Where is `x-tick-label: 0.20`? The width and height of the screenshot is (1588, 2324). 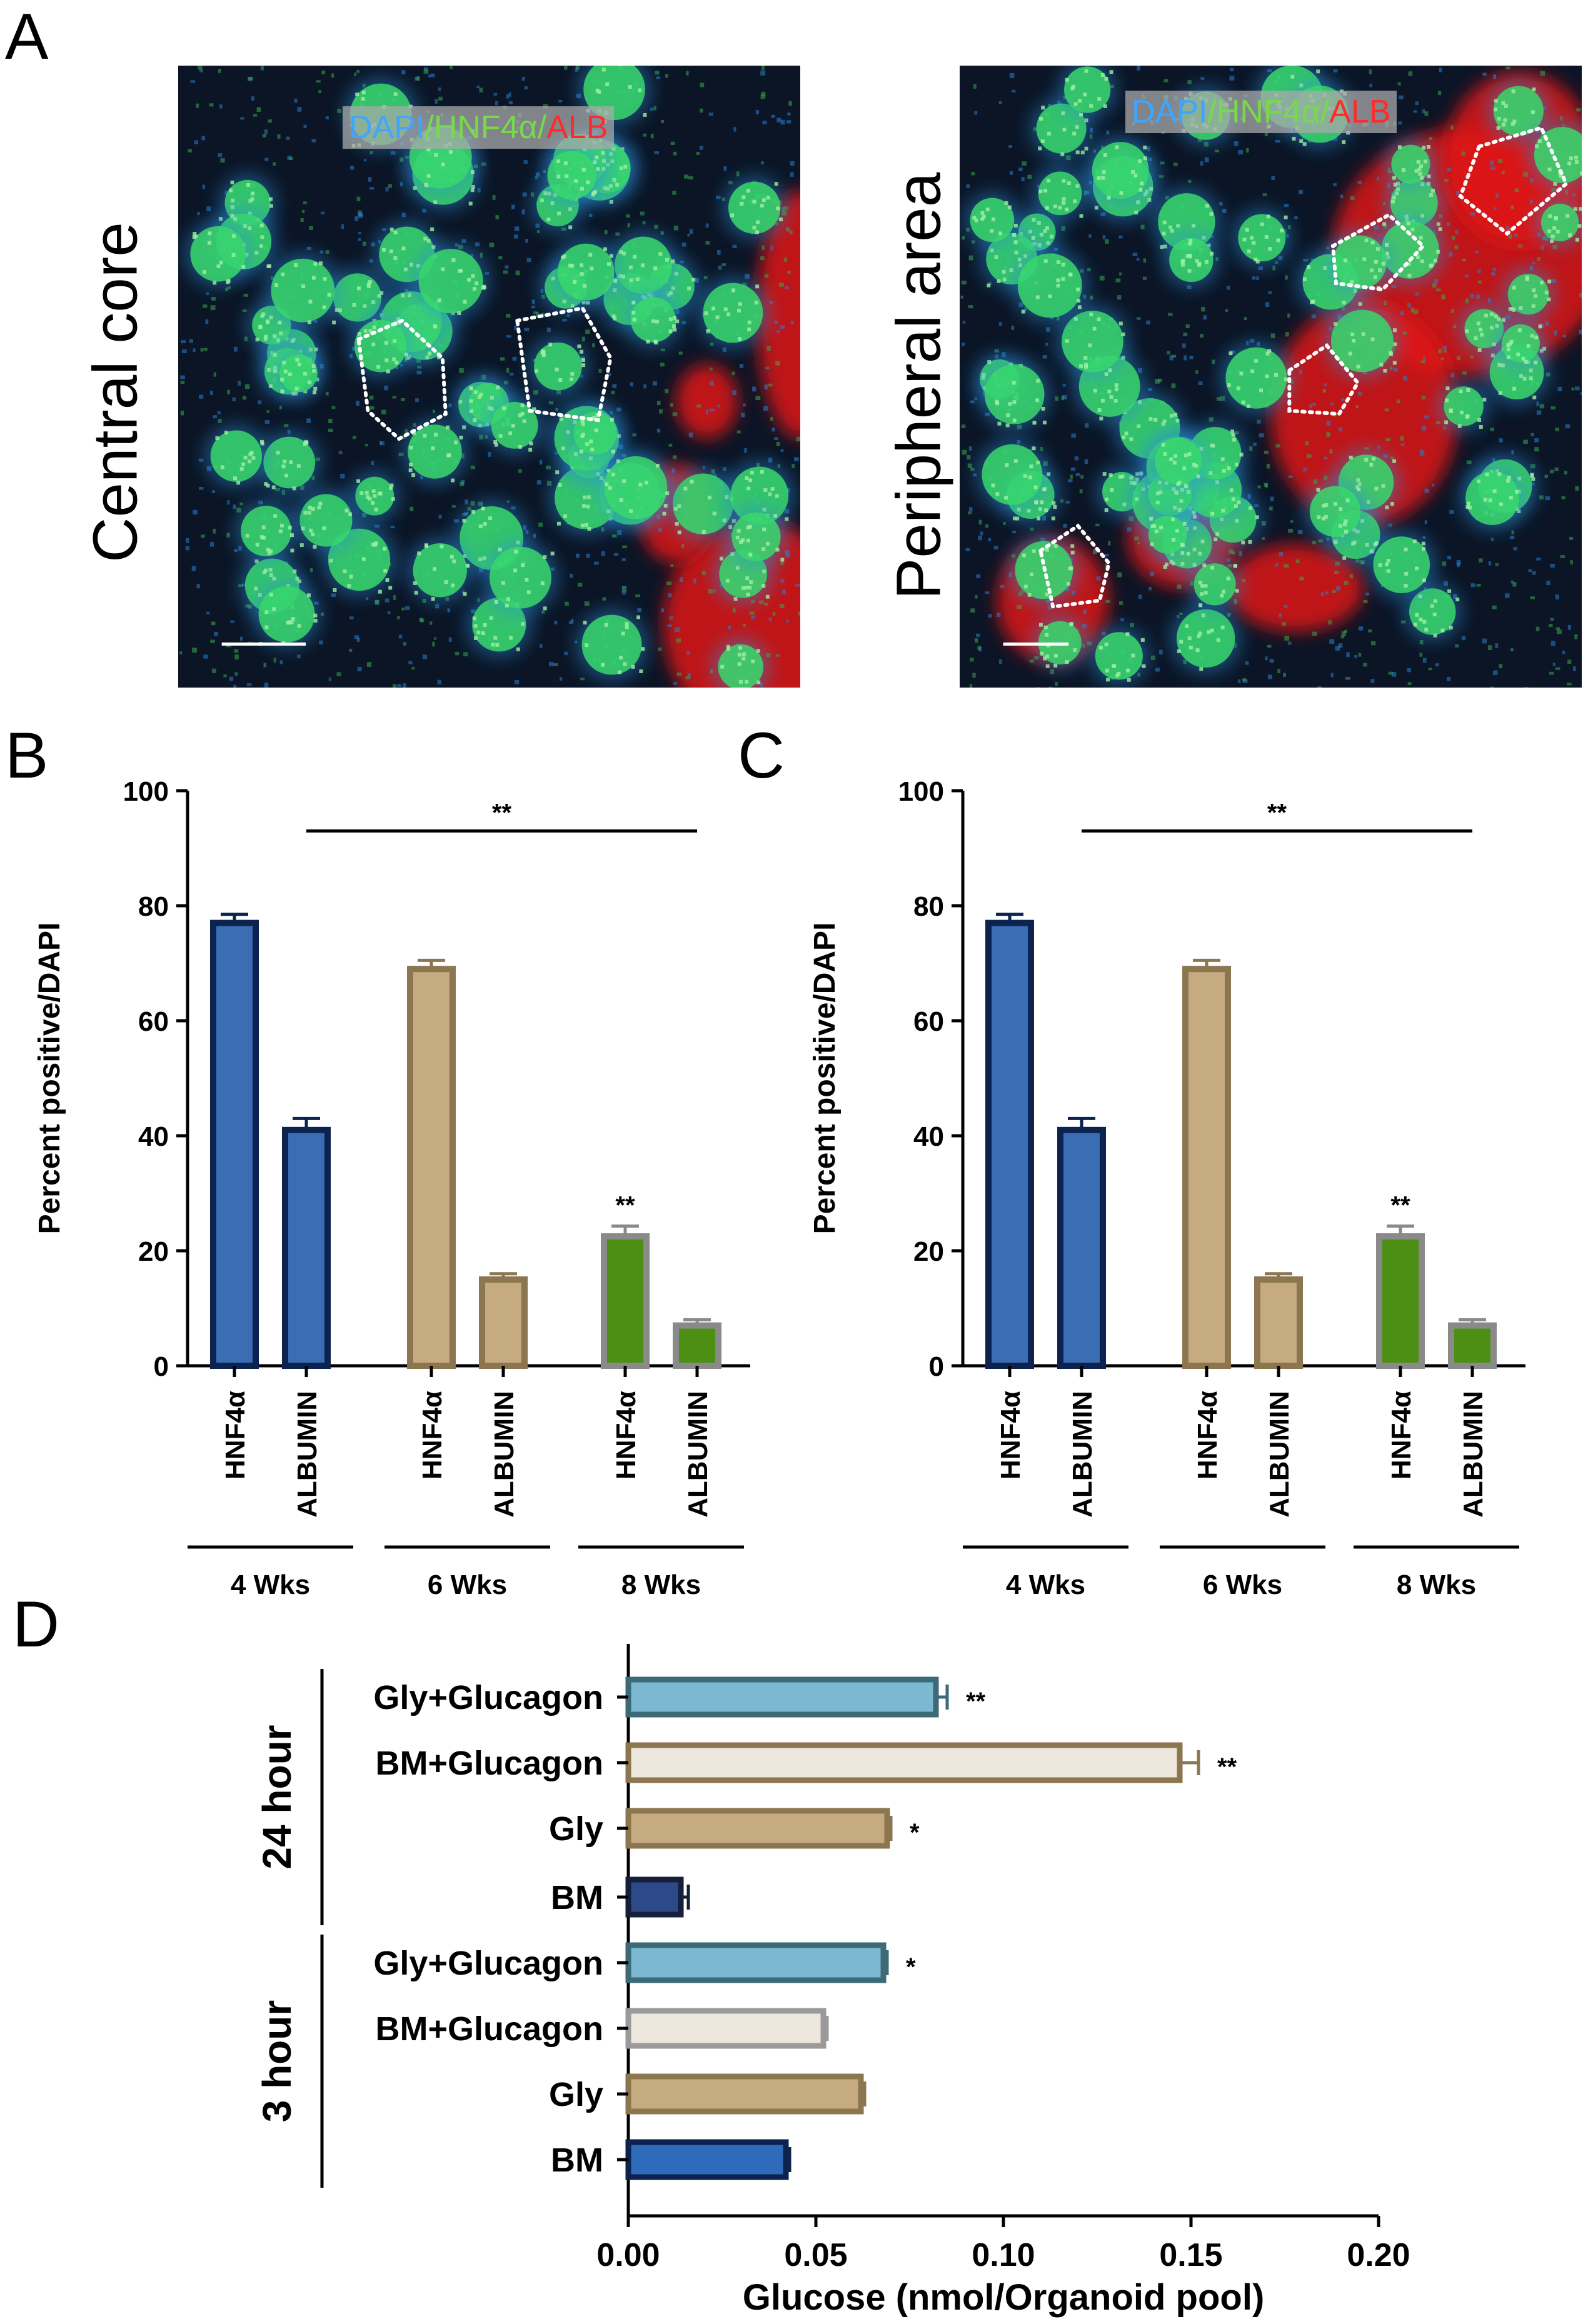
x-tick-label: 0.20 is located at coordinates (1378, 2255).